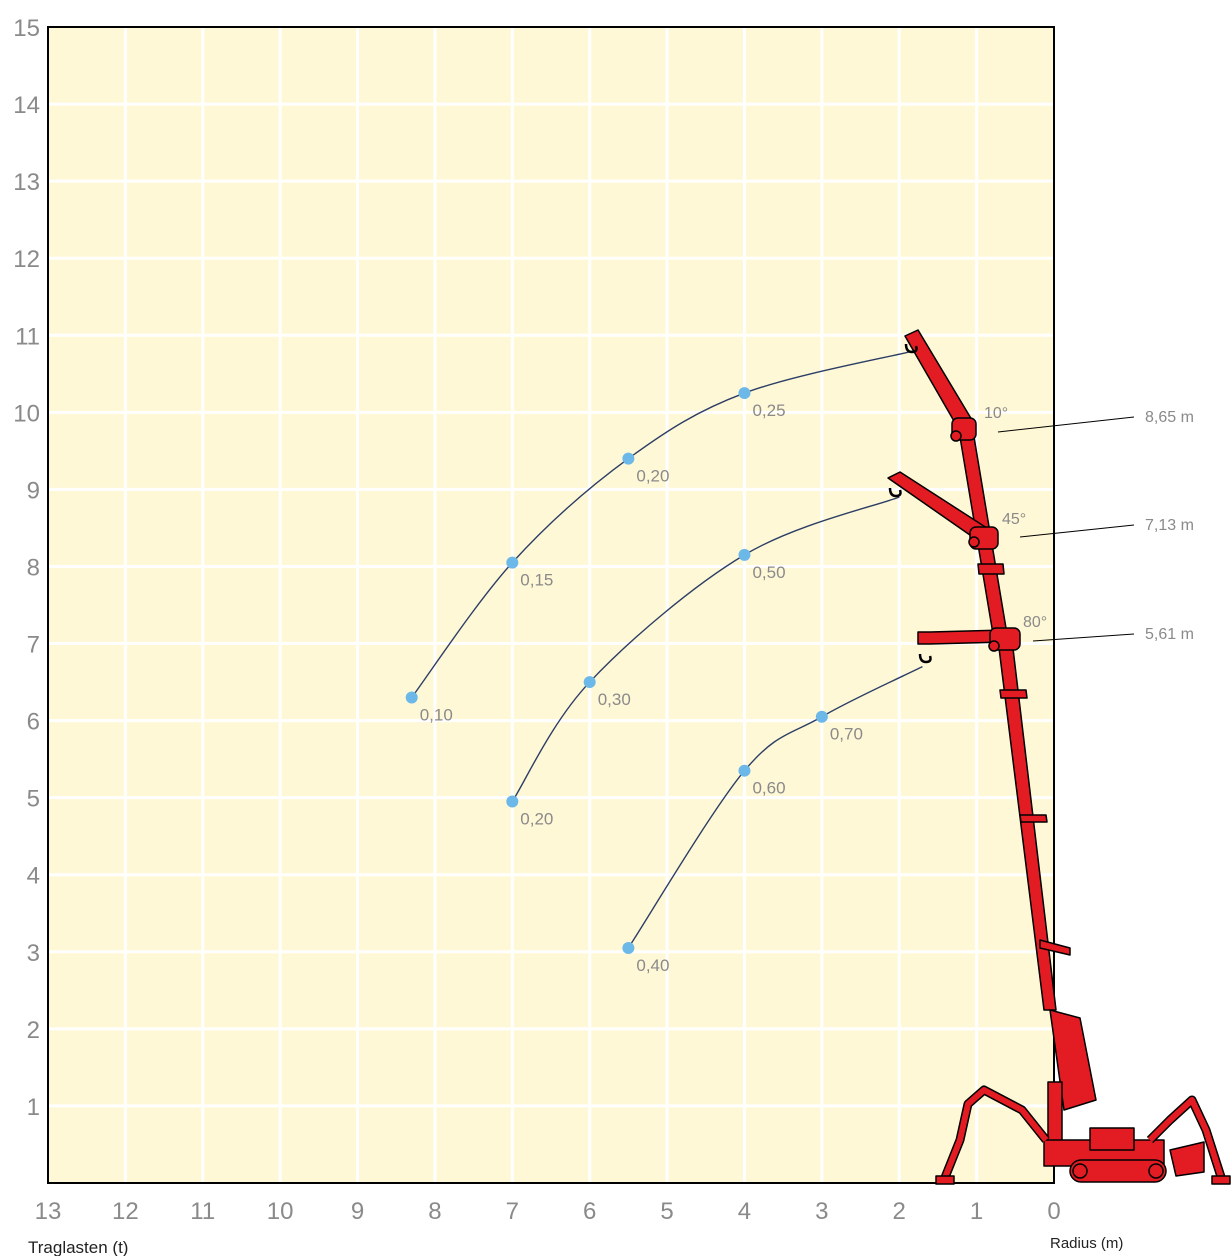 This screenshot has width=1231, height=1256. I want to click on y-tick-label: 8, so click(33, 567).